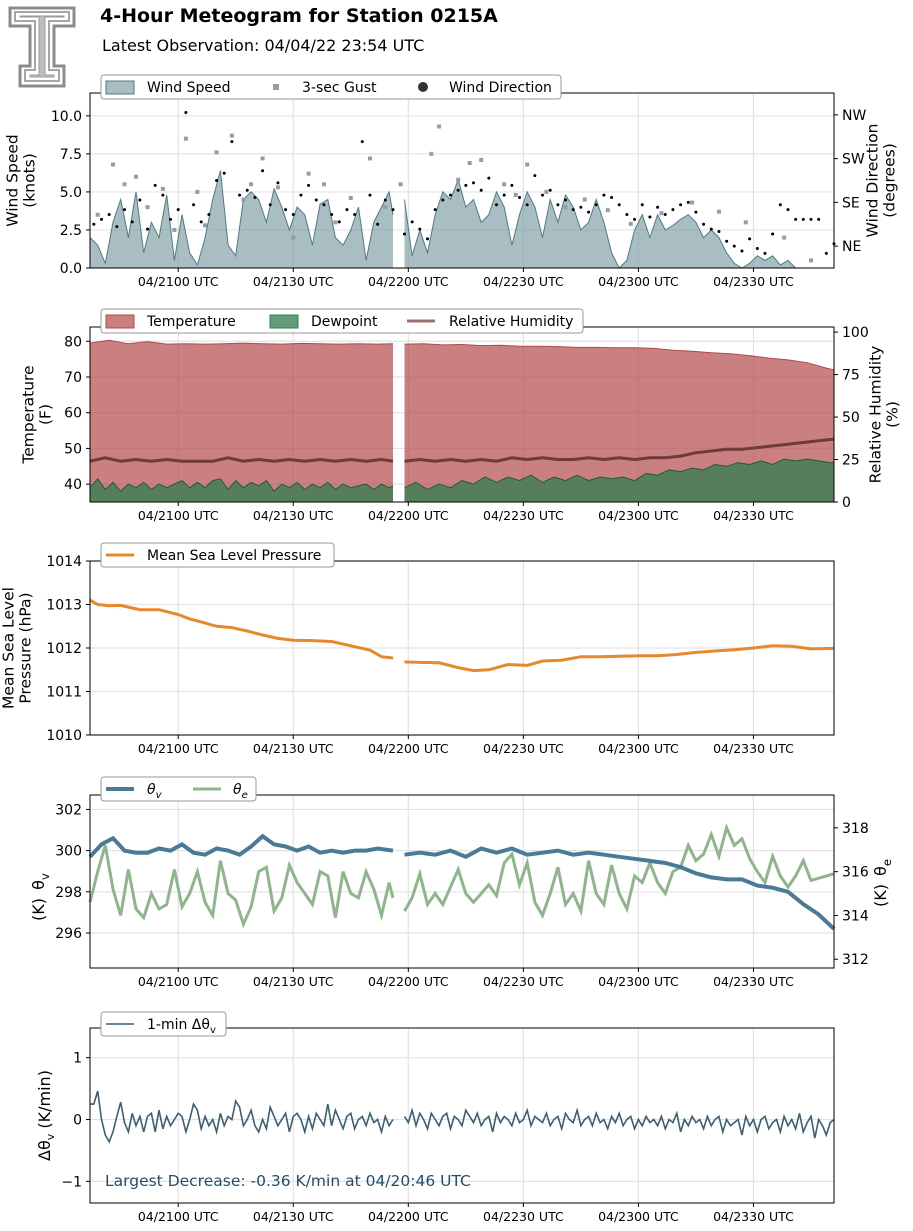 This screenshot has height=1231, width=913. Describe the element at coordinates (873, 181) in the screenshot. I see `y2-axis-label: Wind Direction` at that location.